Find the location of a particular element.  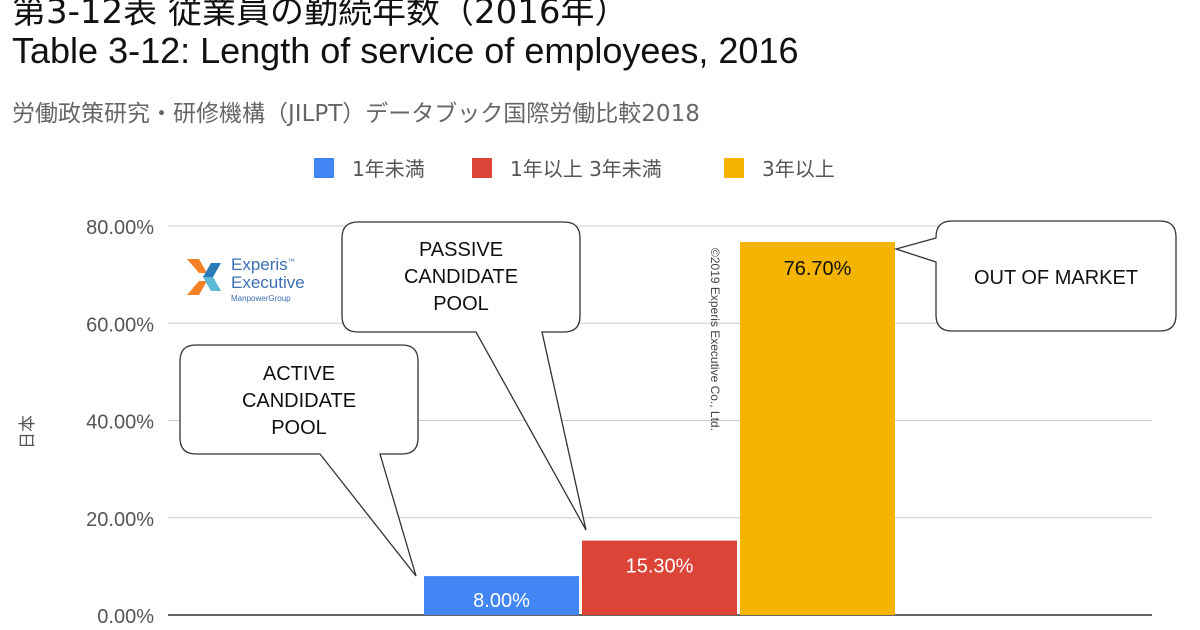

annotation-text: PASSIVE is located at coordinates (461, 250).